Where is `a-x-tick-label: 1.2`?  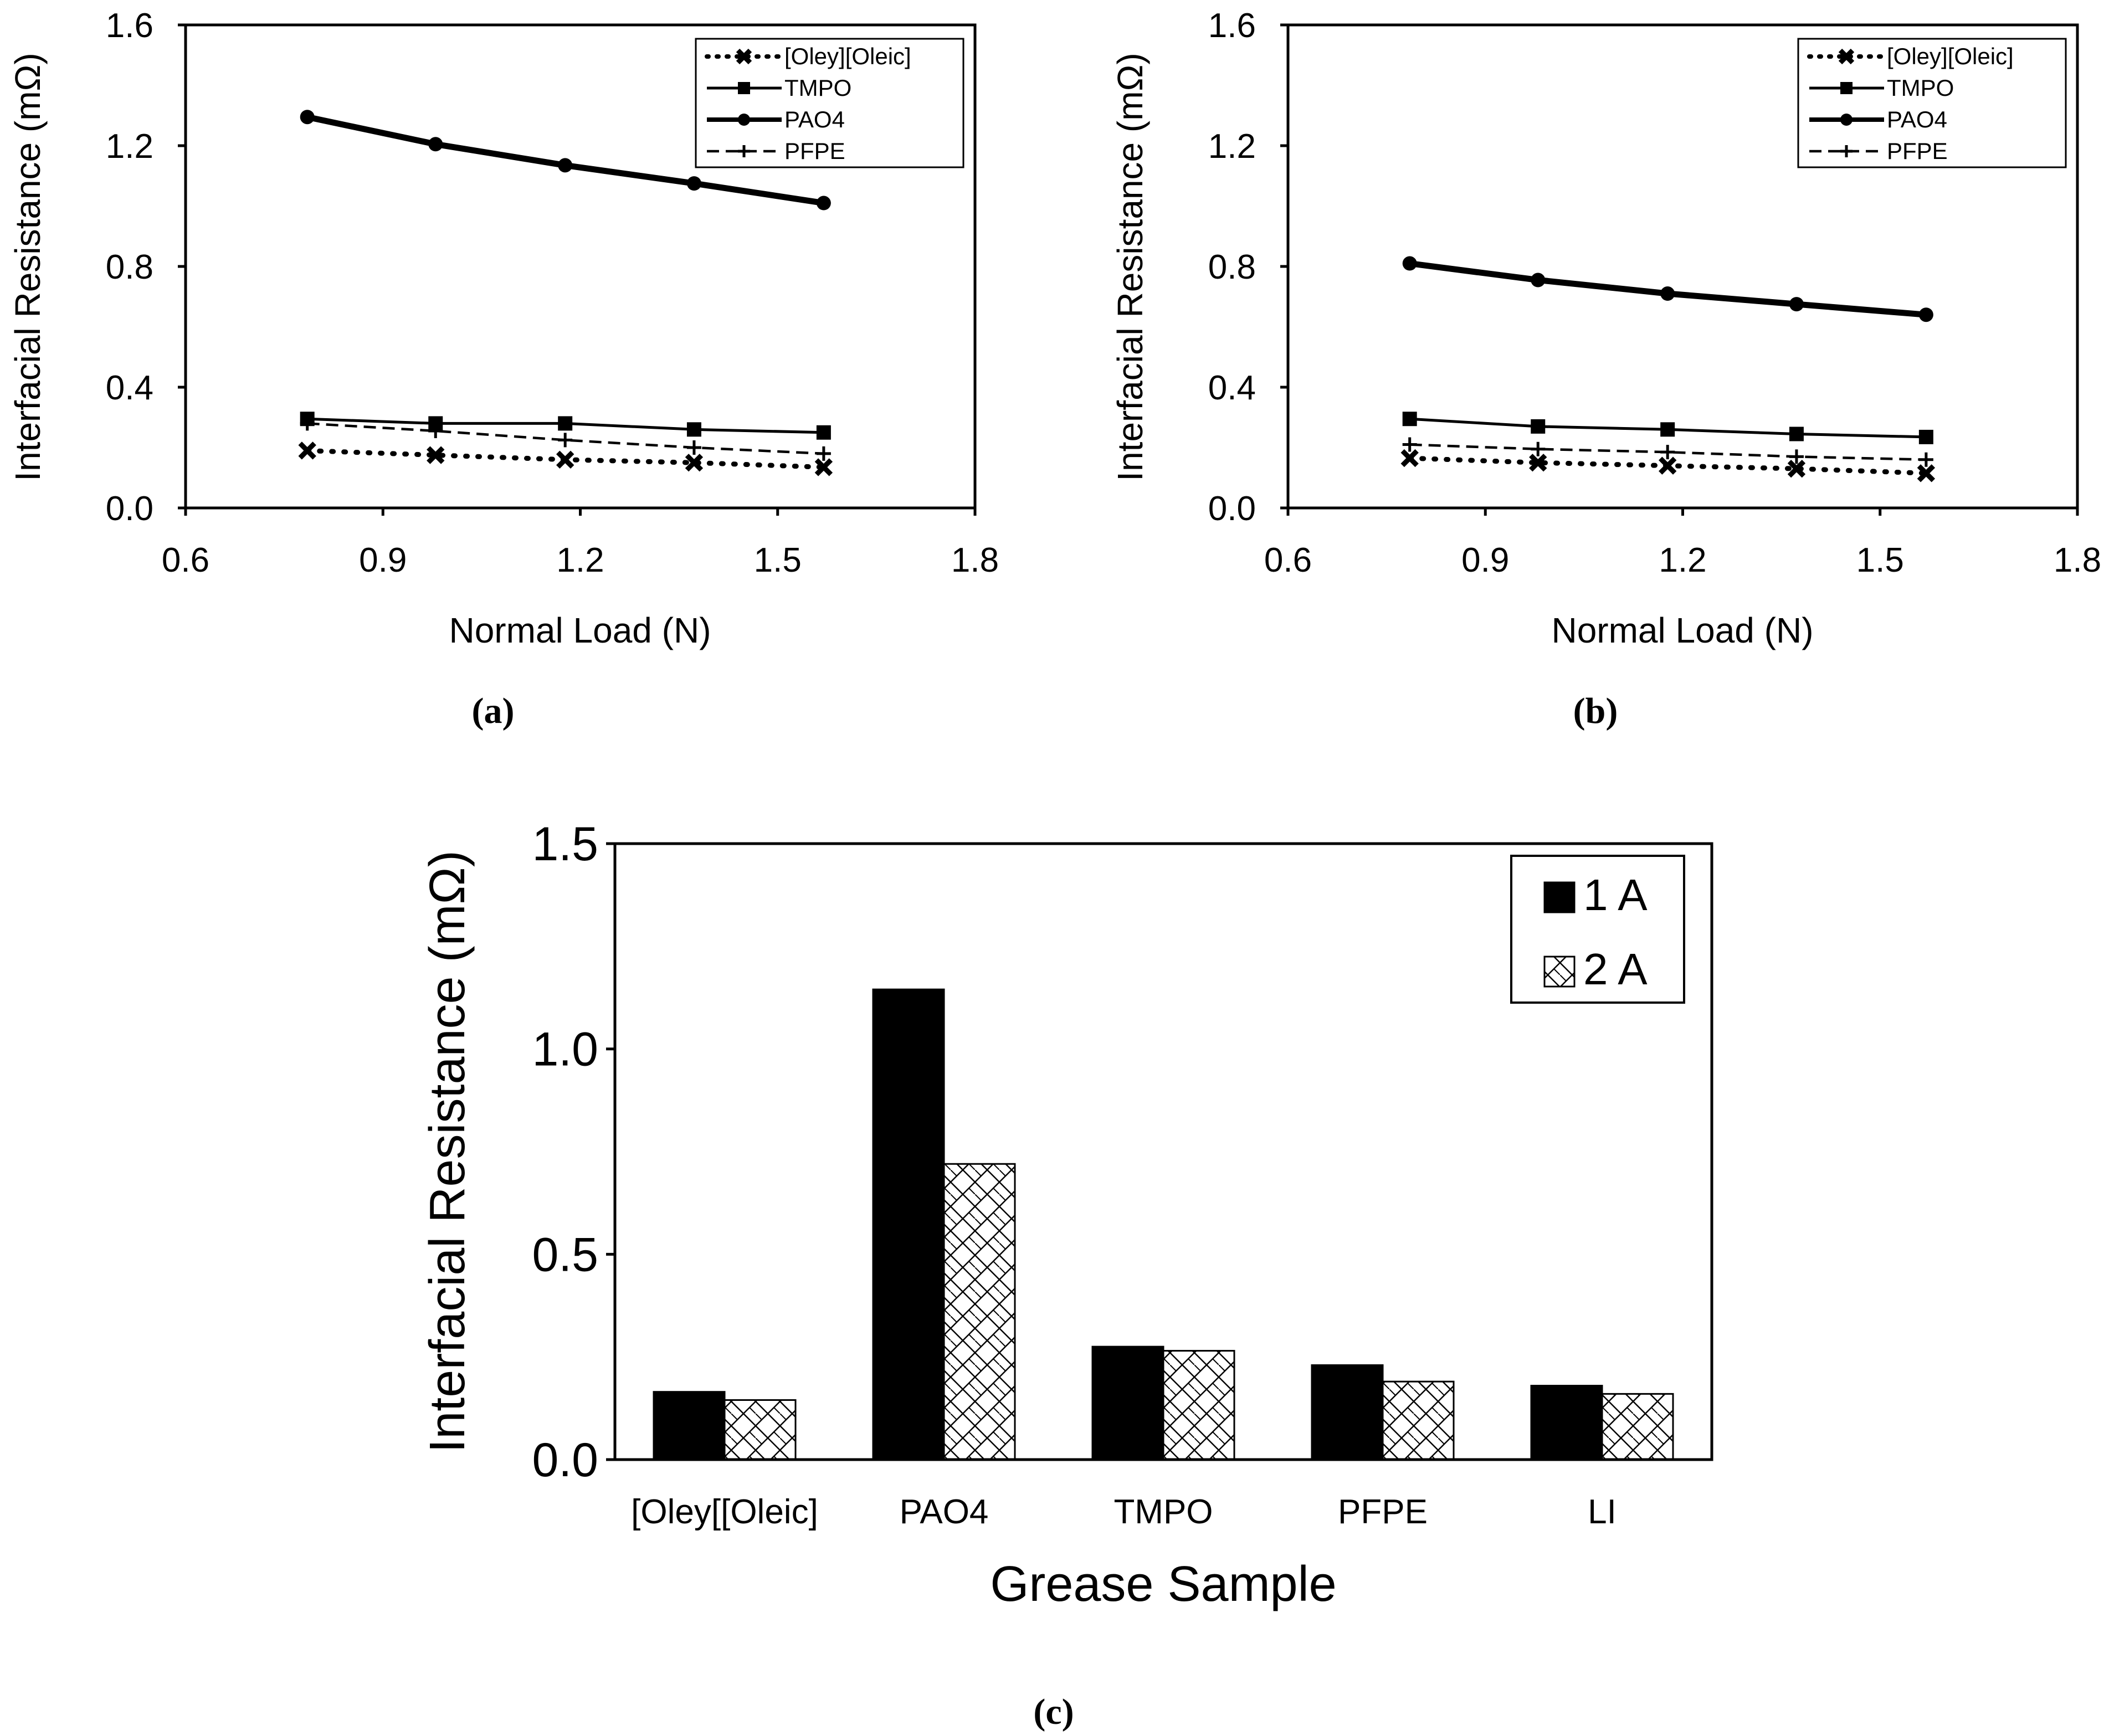
a-x-tick-label: 1.2 is located at coordinates (580, 560).